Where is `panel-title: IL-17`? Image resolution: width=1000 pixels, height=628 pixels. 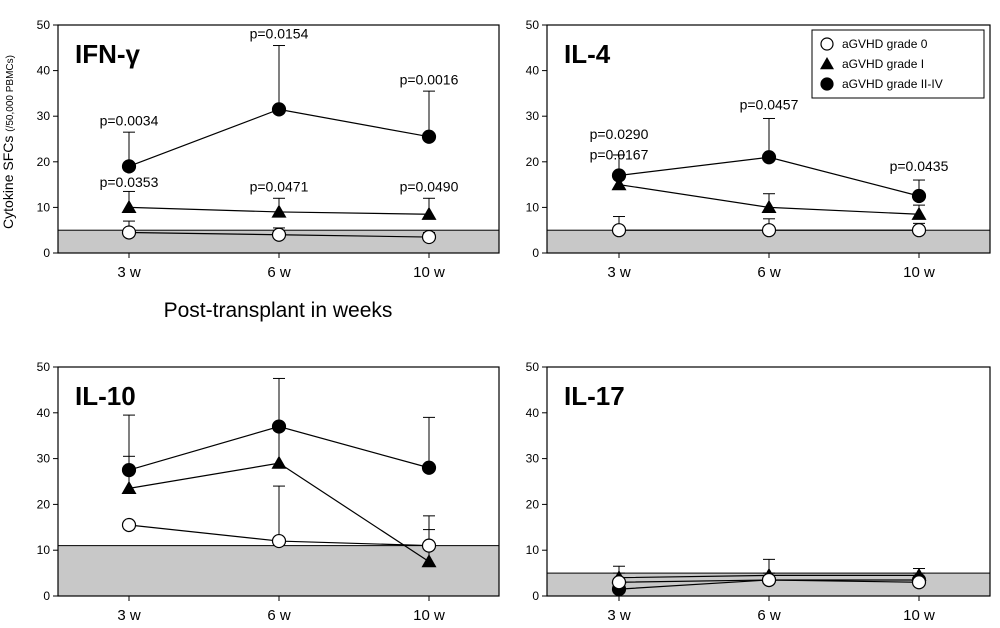
panel-title: IL-17 is located at coordinates (594, 396).